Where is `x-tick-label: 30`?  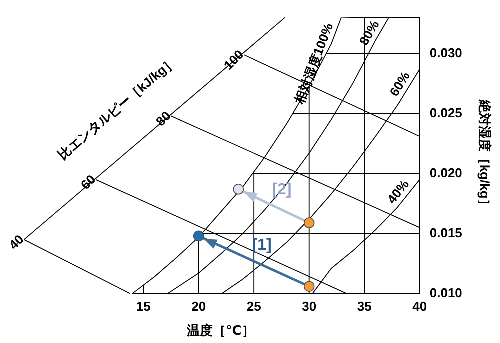 x-tick-label: 30 is located at coordinates (309, 306).